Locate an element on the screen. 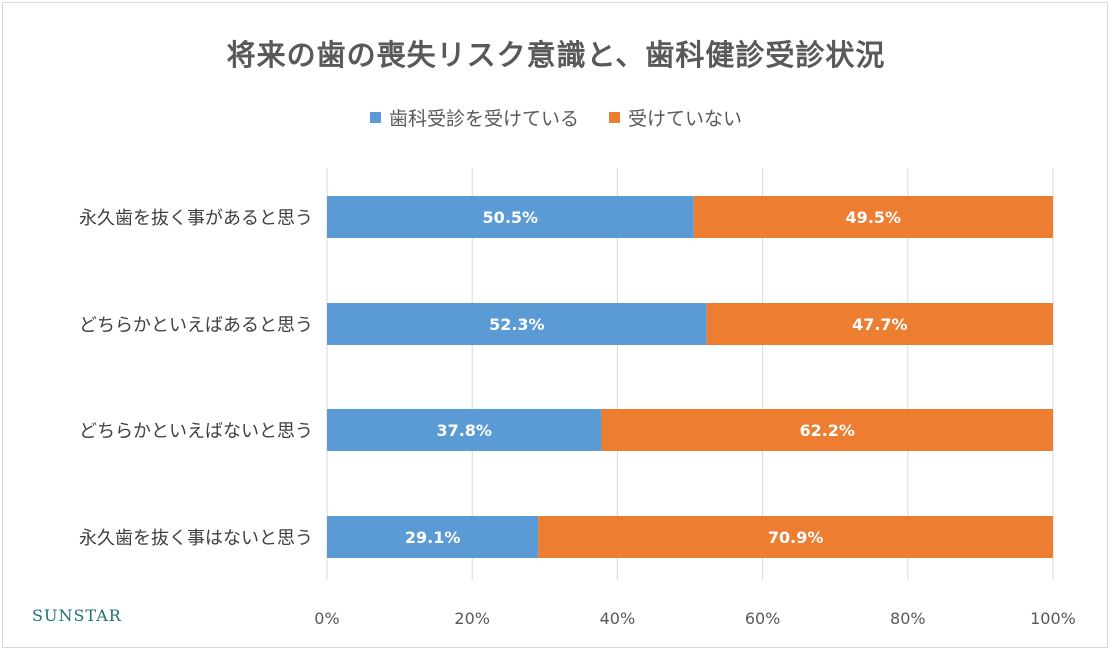  data-label-not-received-1: 47.7% is located at coordinates (880, 324).